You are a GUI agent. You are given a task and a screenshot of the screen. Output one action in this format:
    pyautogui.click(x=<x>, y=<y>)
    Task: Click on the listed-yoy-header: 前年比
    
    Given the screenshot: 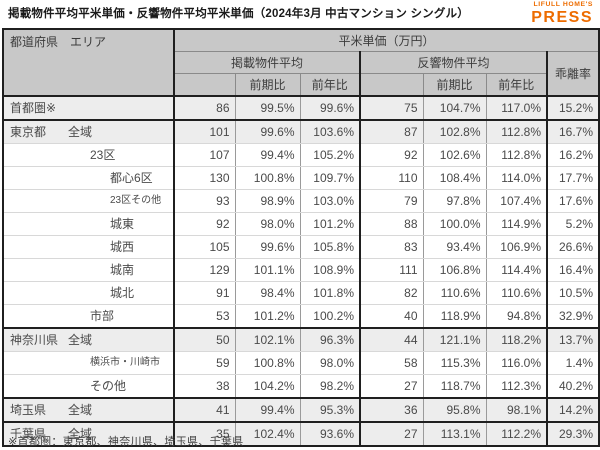 What is the action you would take?
    pyautogui.click(x=330, y=85)
    